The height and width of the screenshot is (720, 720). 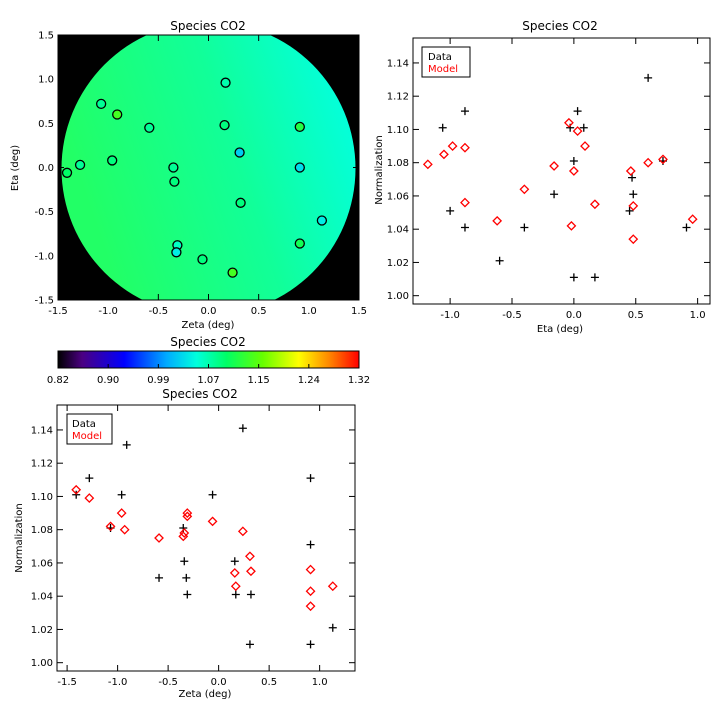 I want to click on zeta-x-tick-label: 1.0, so click(x=320, y=682).